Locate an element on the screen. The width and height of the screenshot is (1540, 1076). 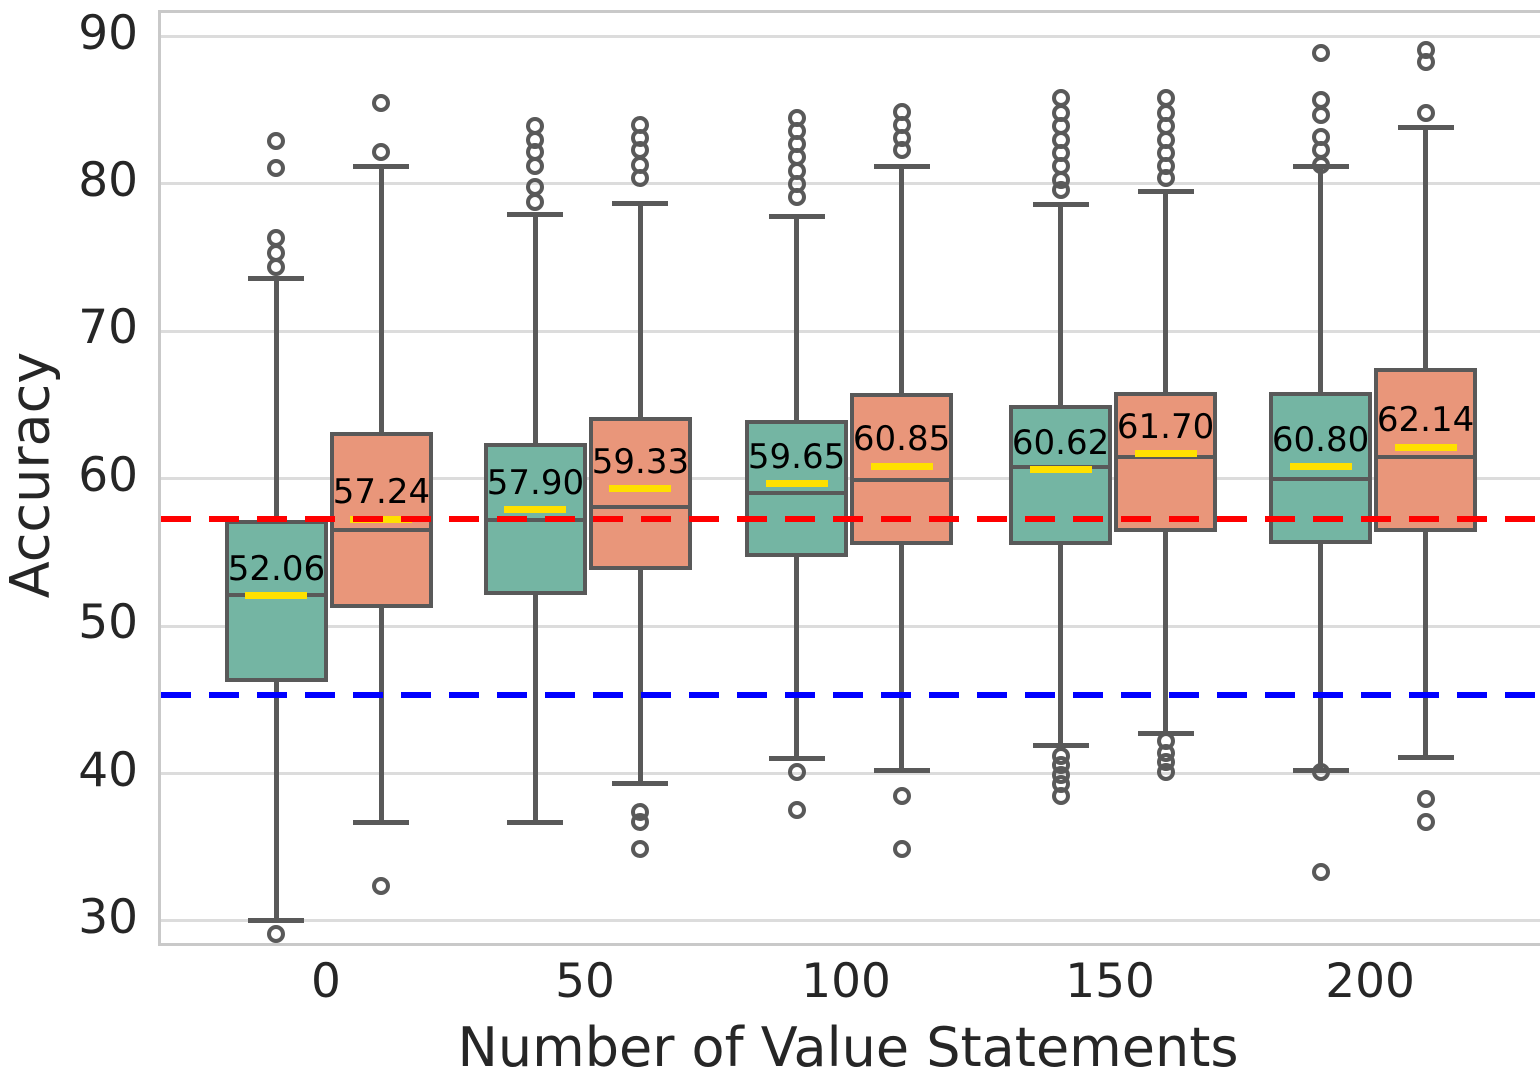
mean-label-green-150: 60.62 is located at coordinates (1060, 442).